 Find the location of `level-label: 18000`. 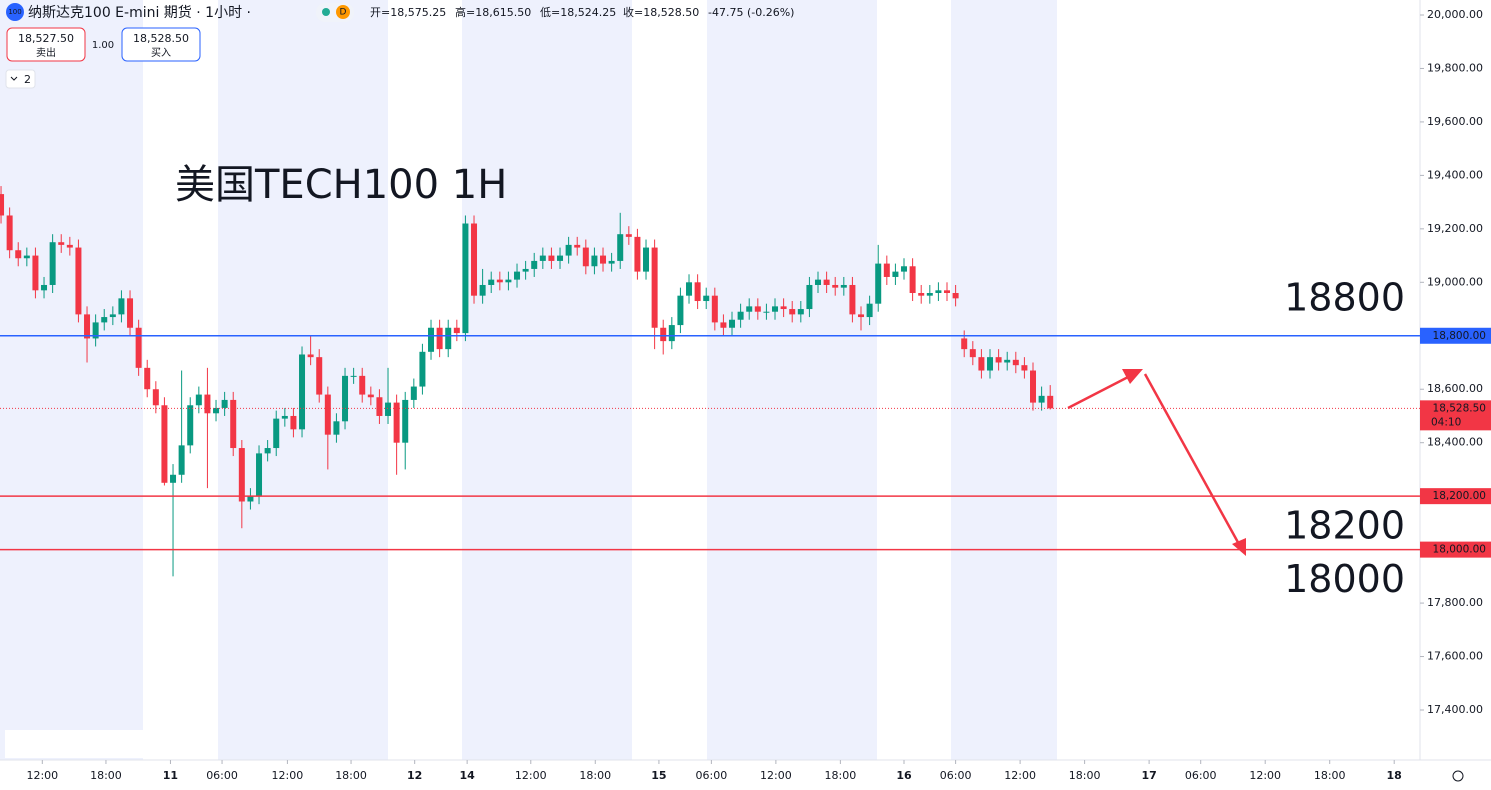

level-label: 18000 is located at coordinates (1344, 579).